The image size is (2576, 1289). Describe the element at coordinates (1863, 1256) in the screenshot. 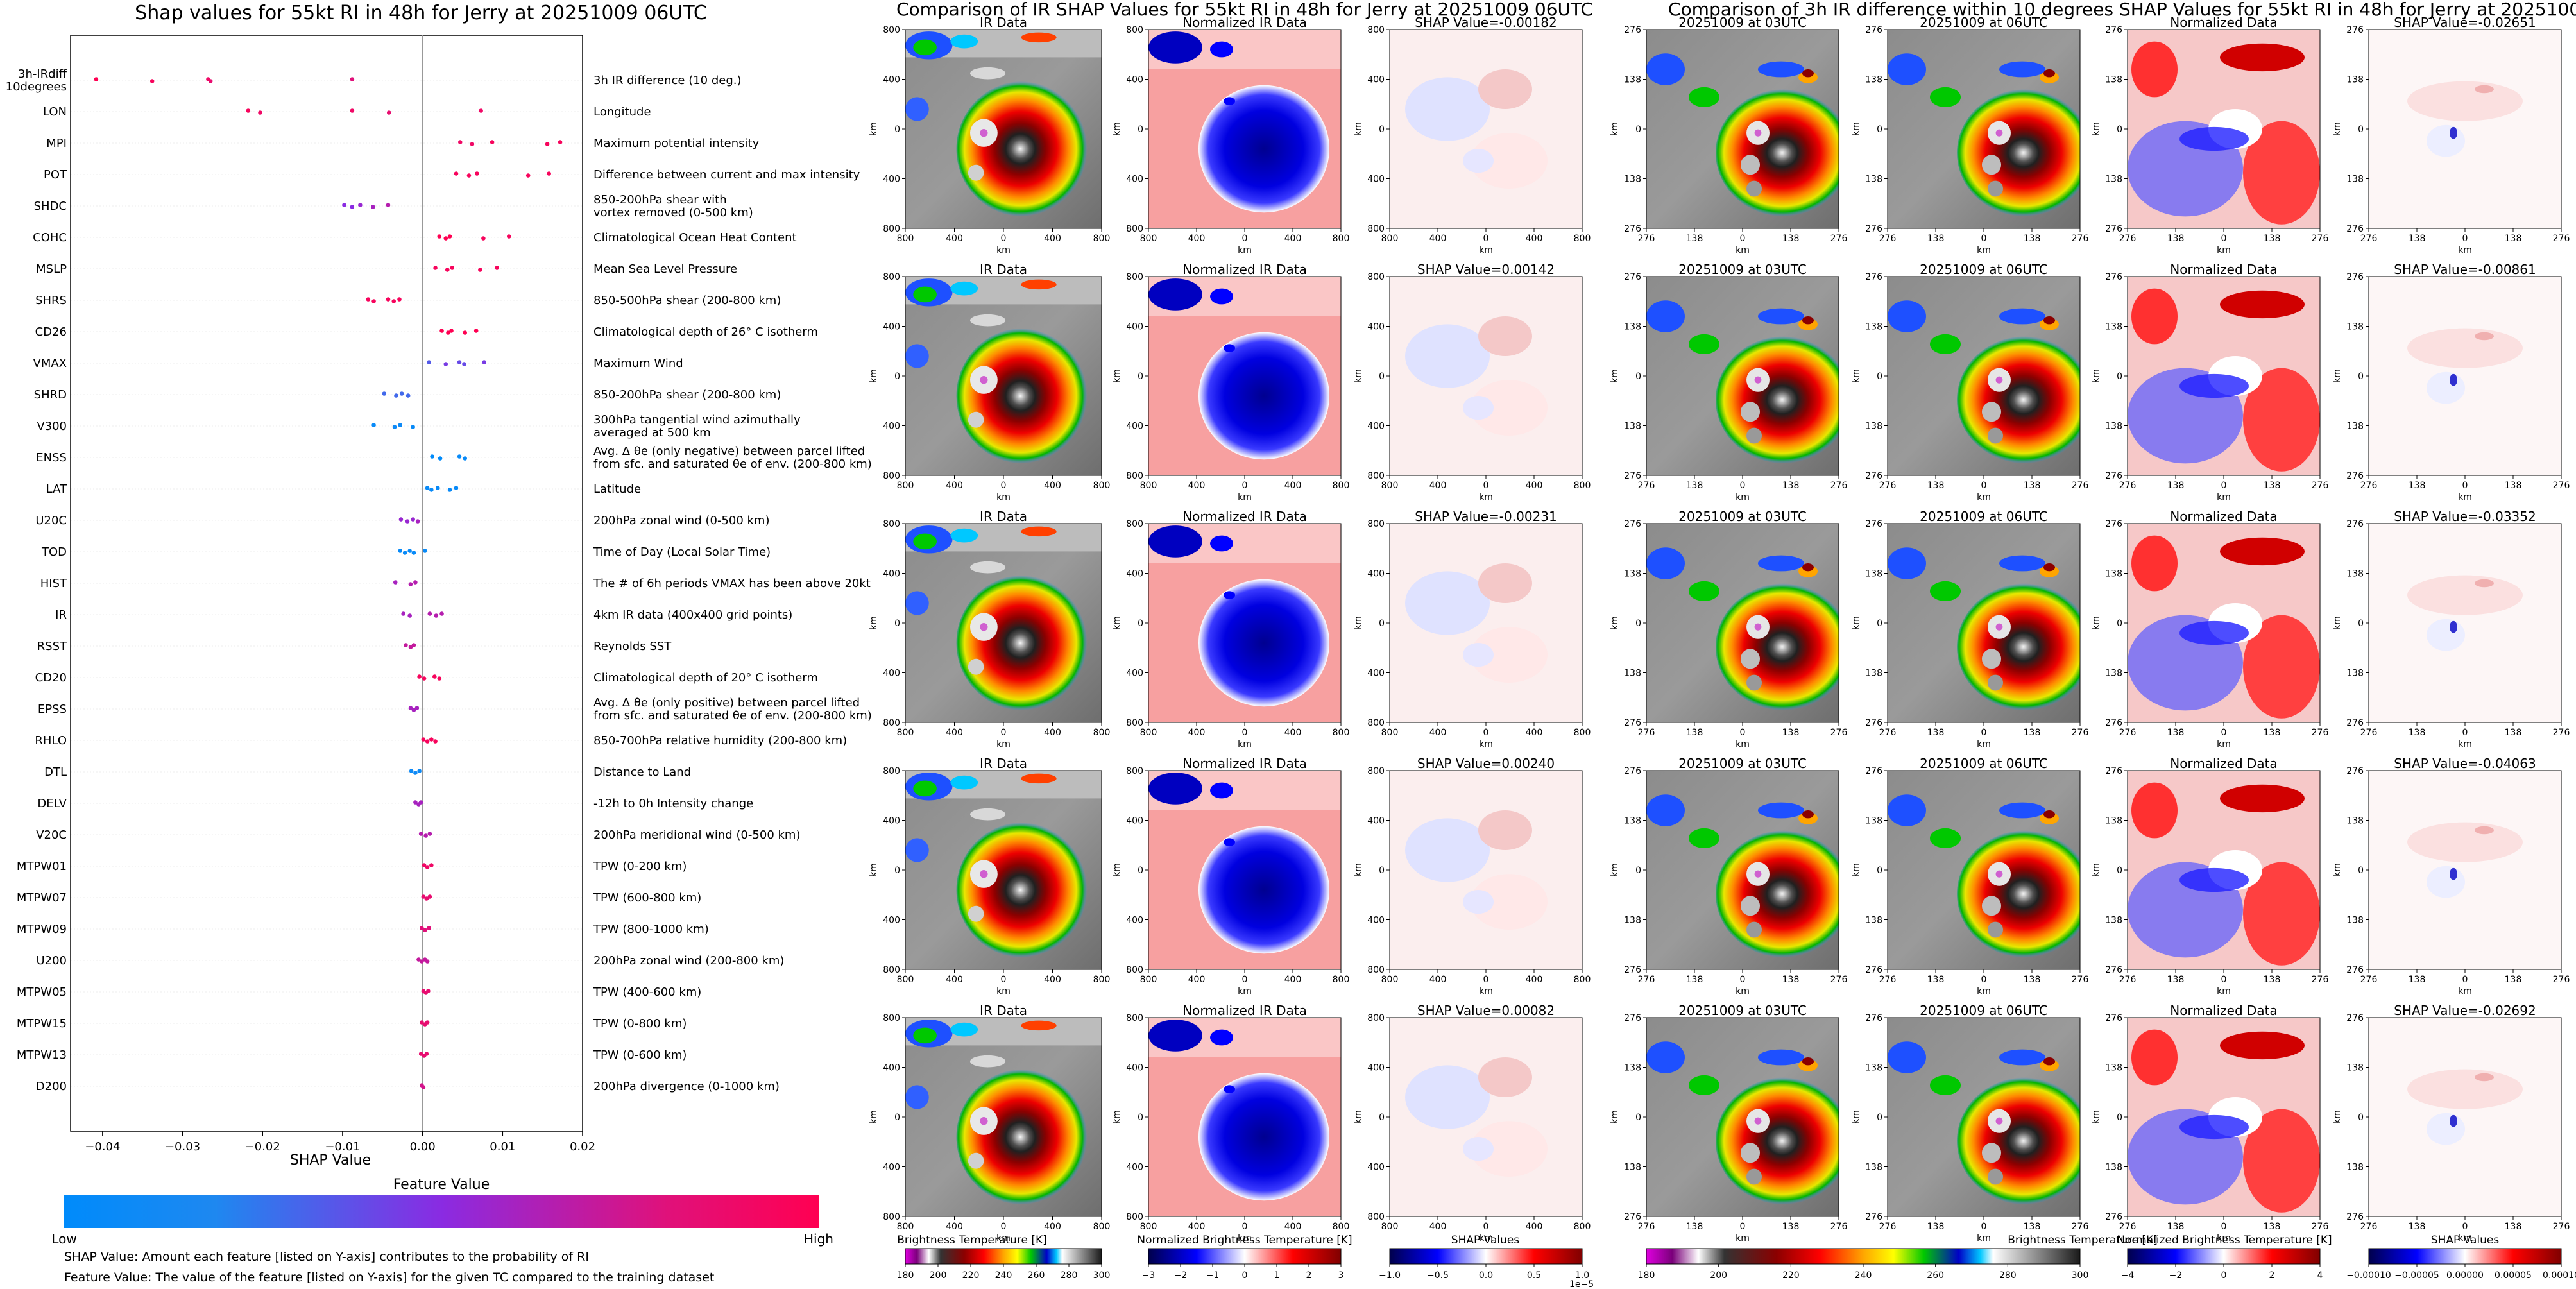

I see `diff-bt-colorbar` at that location.